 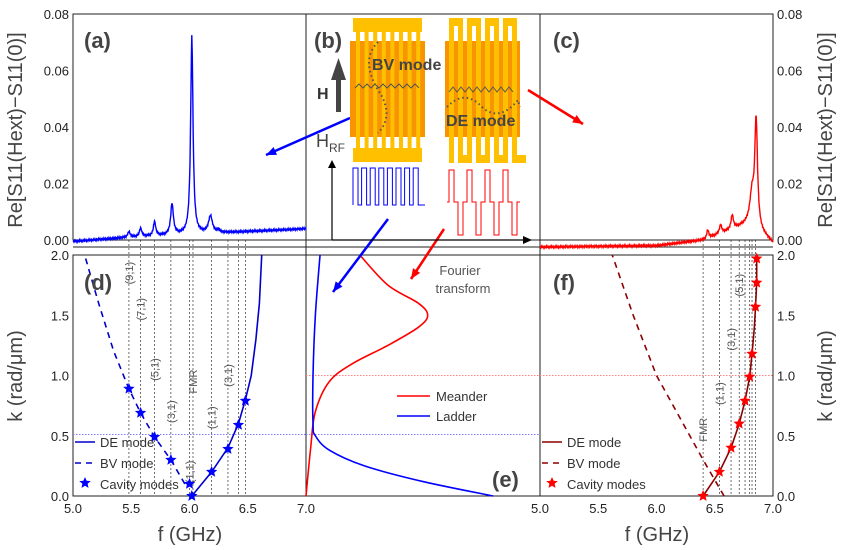 I want to click on bv-mode-label: BV mode, so click(x=406, y=65).